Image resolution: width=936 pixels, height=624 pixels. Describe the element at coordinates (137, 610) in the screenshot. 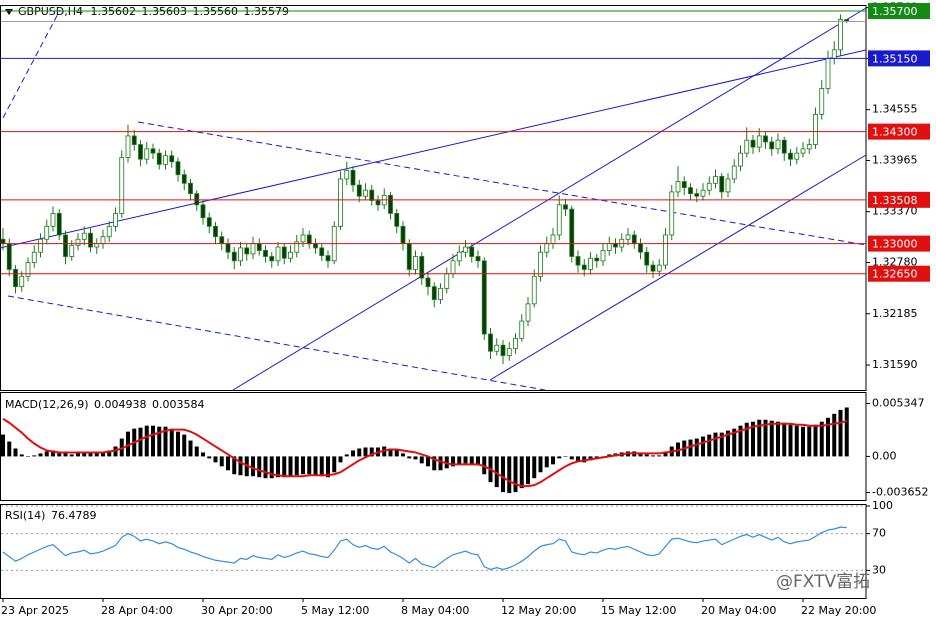

I see `x-tick-label: 28 Apr 04:00` at that location.